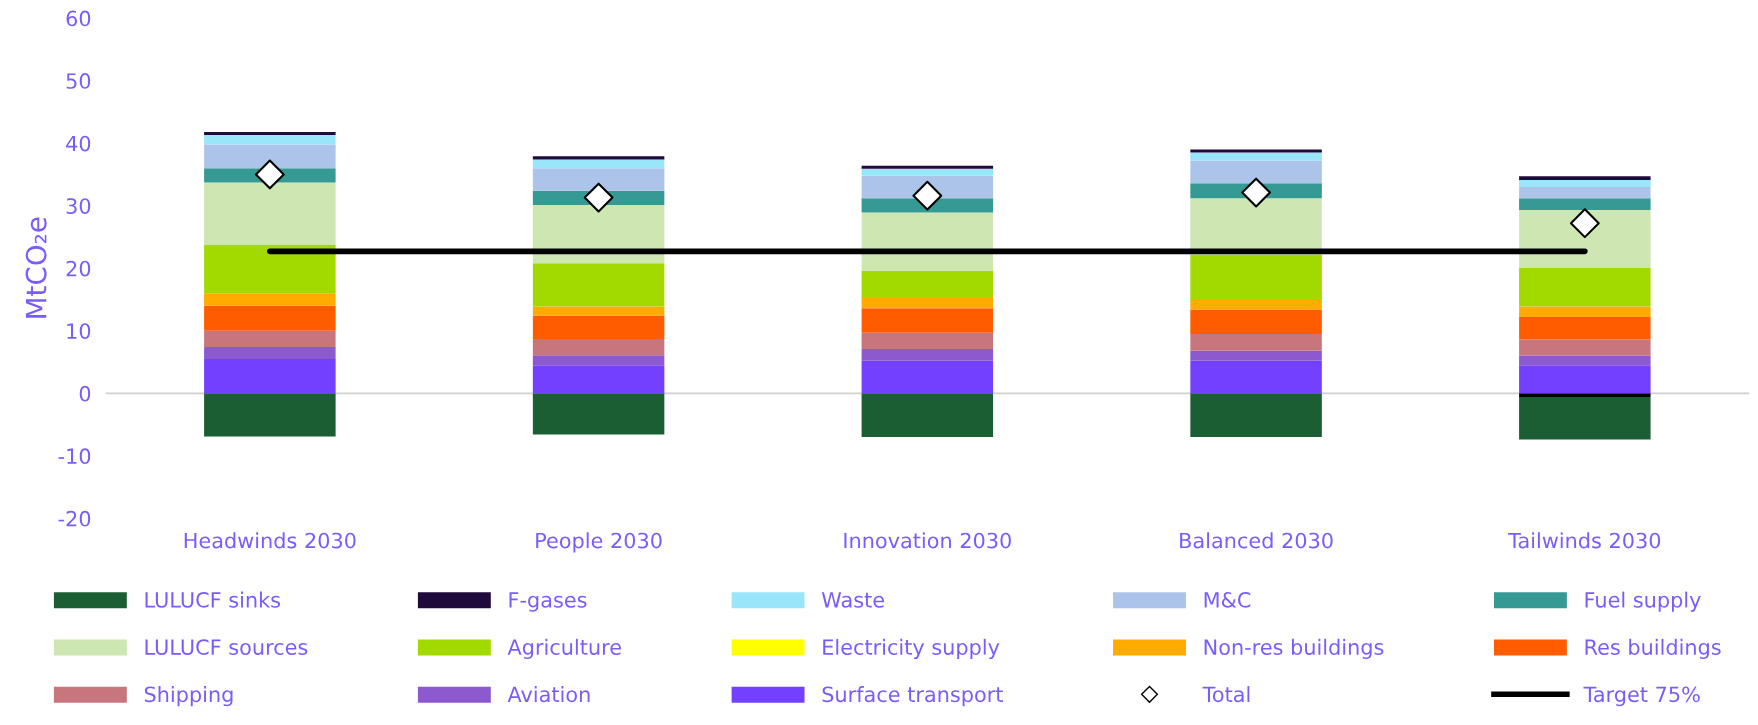  What do you see at coordinates (548, 694) in the screenshot?
I see `legend-label: Aviation` at bounding box center [548, 694].